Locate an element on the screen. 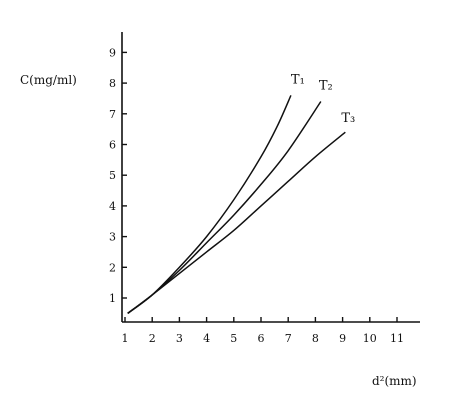  y-tick-group: 1 2 3 4 5 6 7 8 9 is located at coordinates (118, 175).